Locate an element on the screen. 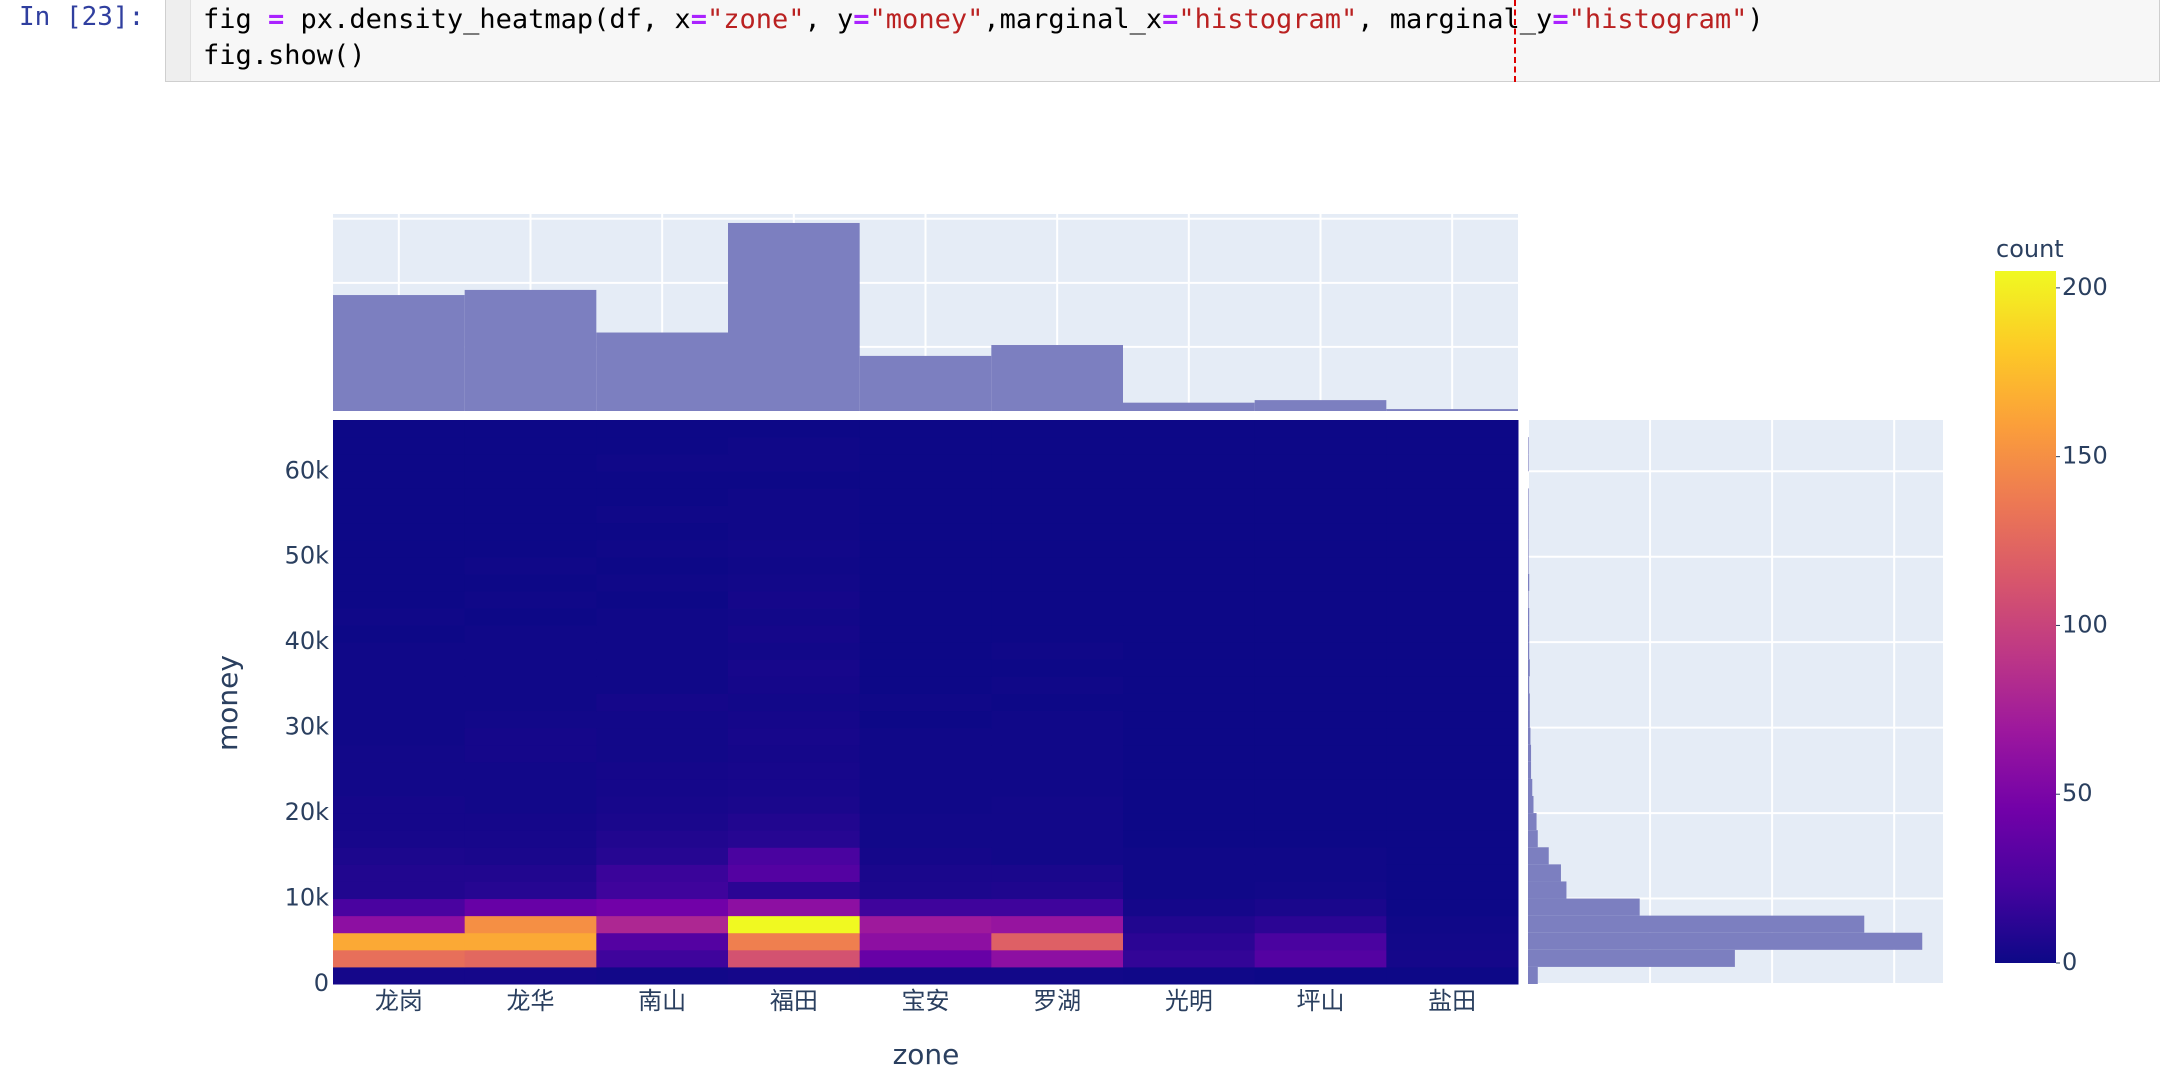  x-tick-label: 福田 is located at coordinates (794, 1001).